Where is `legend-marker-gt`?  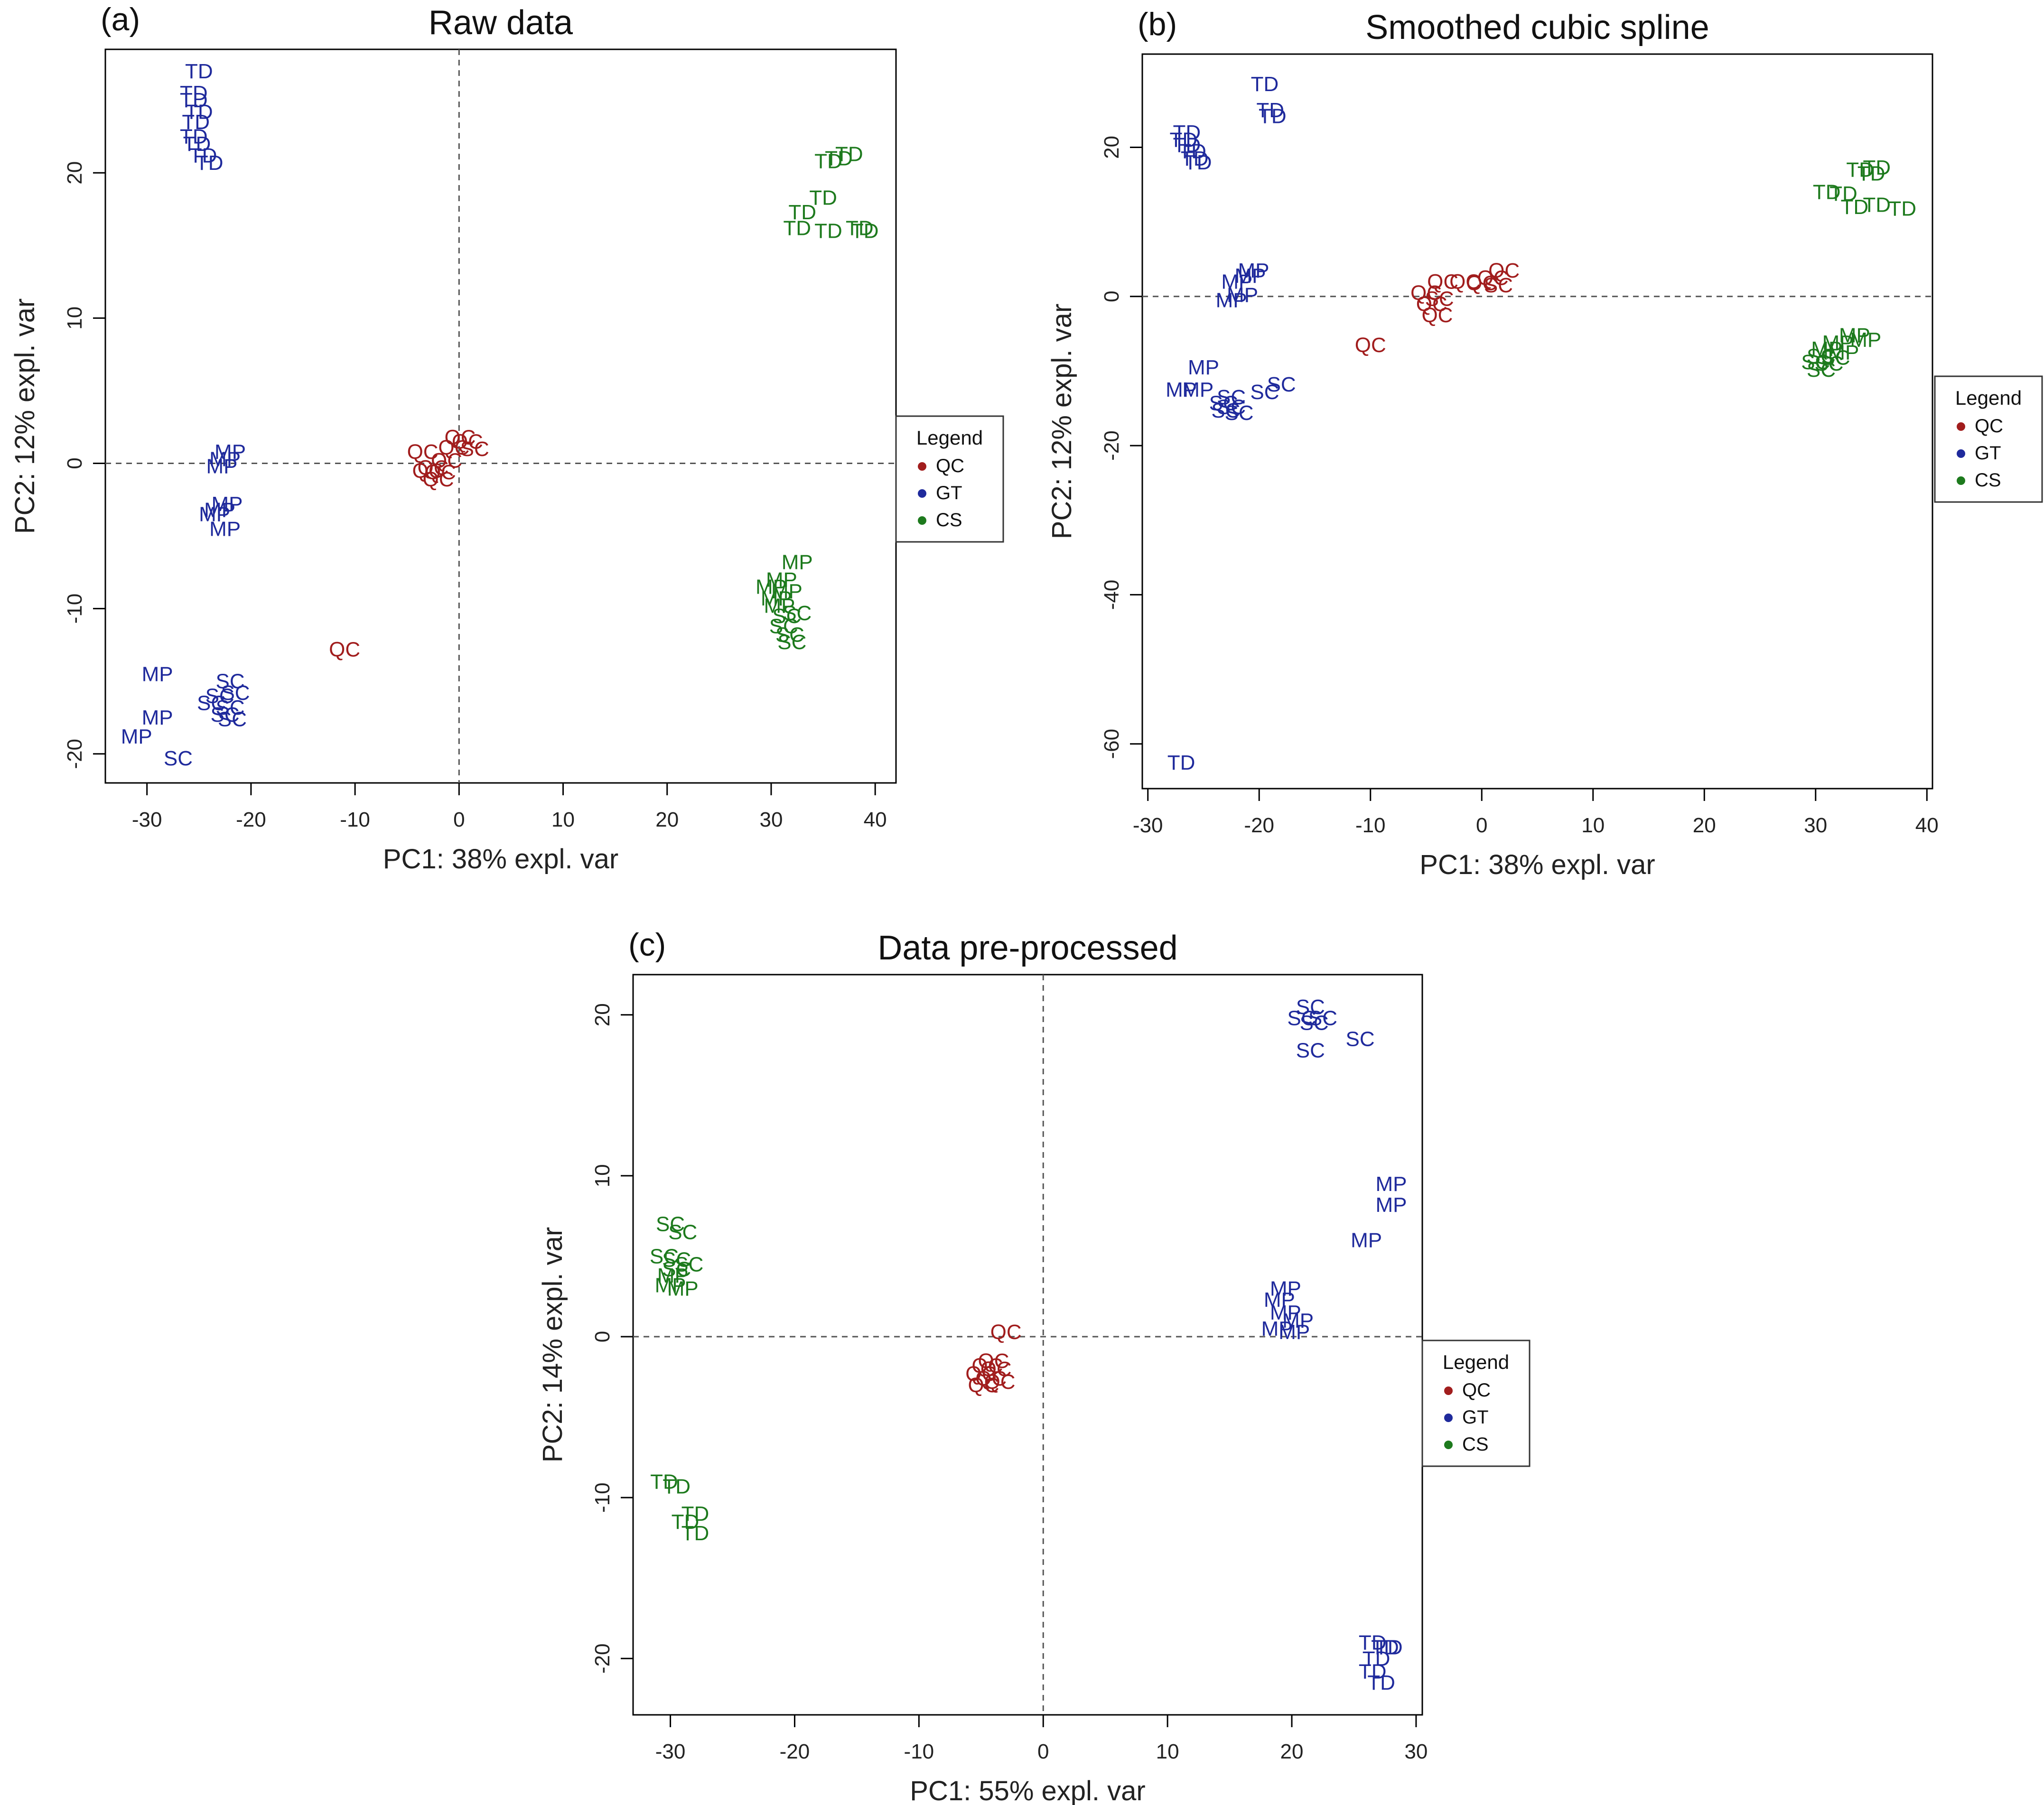
legend-marker-gt is located at coordinates (922, 493).